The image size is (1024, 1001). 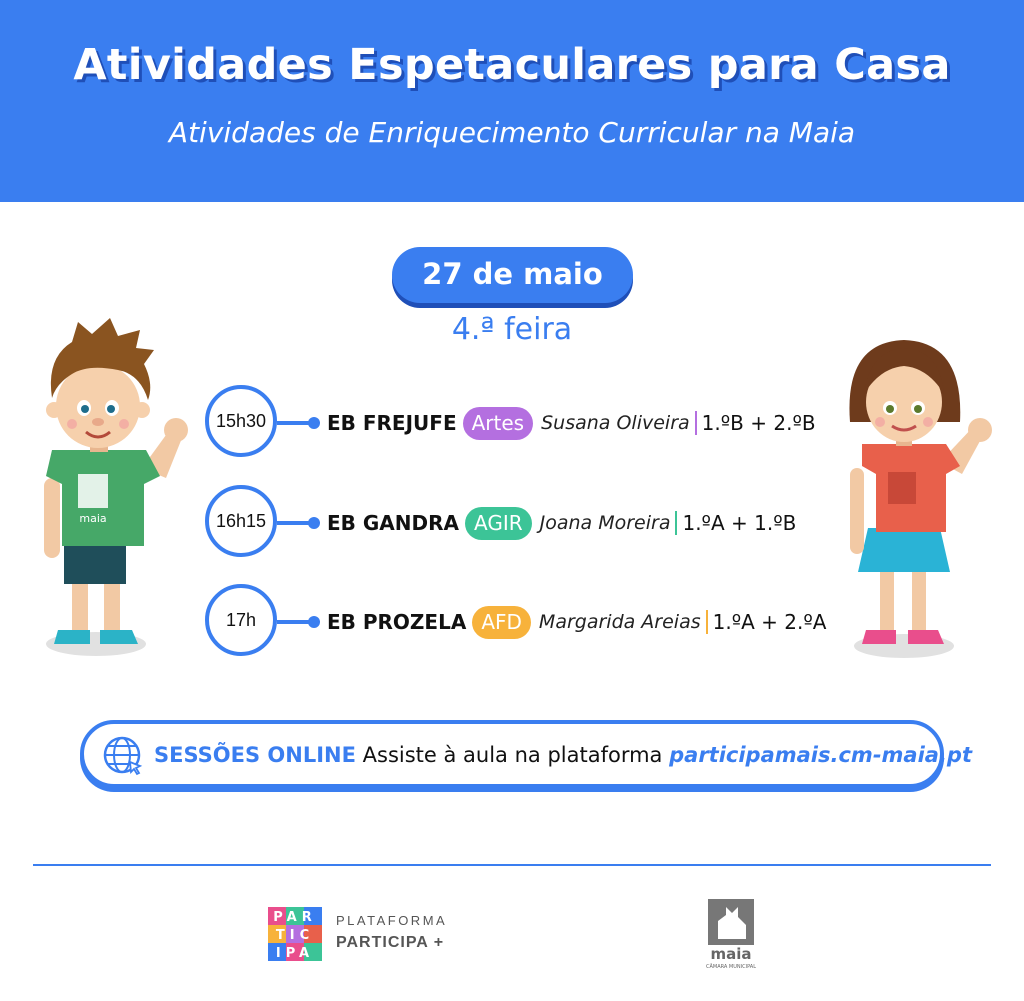 What do you see at coordinates (498, 423) in the screenshot?
I see `subject-tag: Artes` at bounding box center [498, 423].